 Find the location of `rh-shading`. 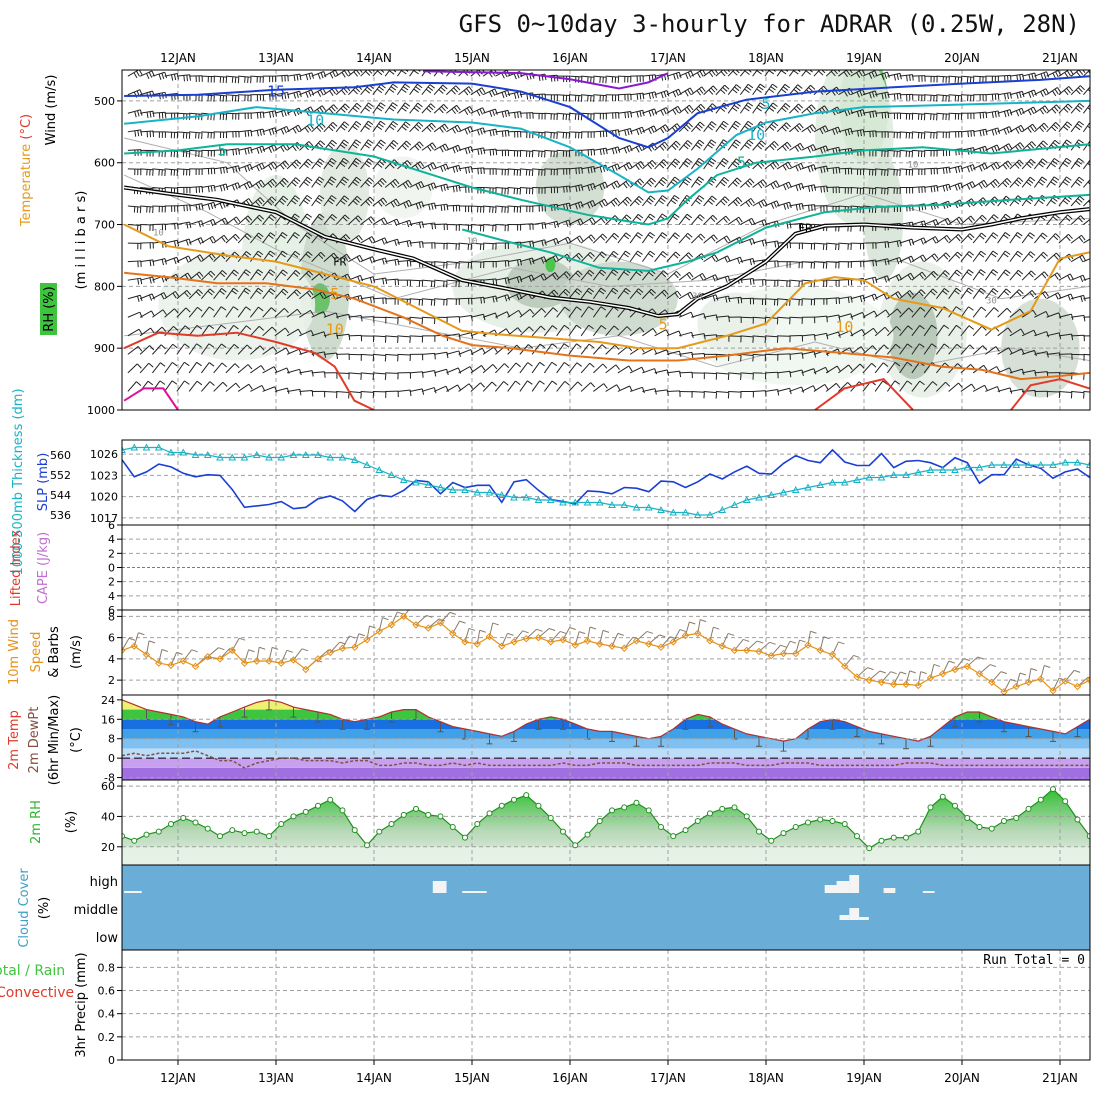

rh-shading is located at coordinates (913, 336).